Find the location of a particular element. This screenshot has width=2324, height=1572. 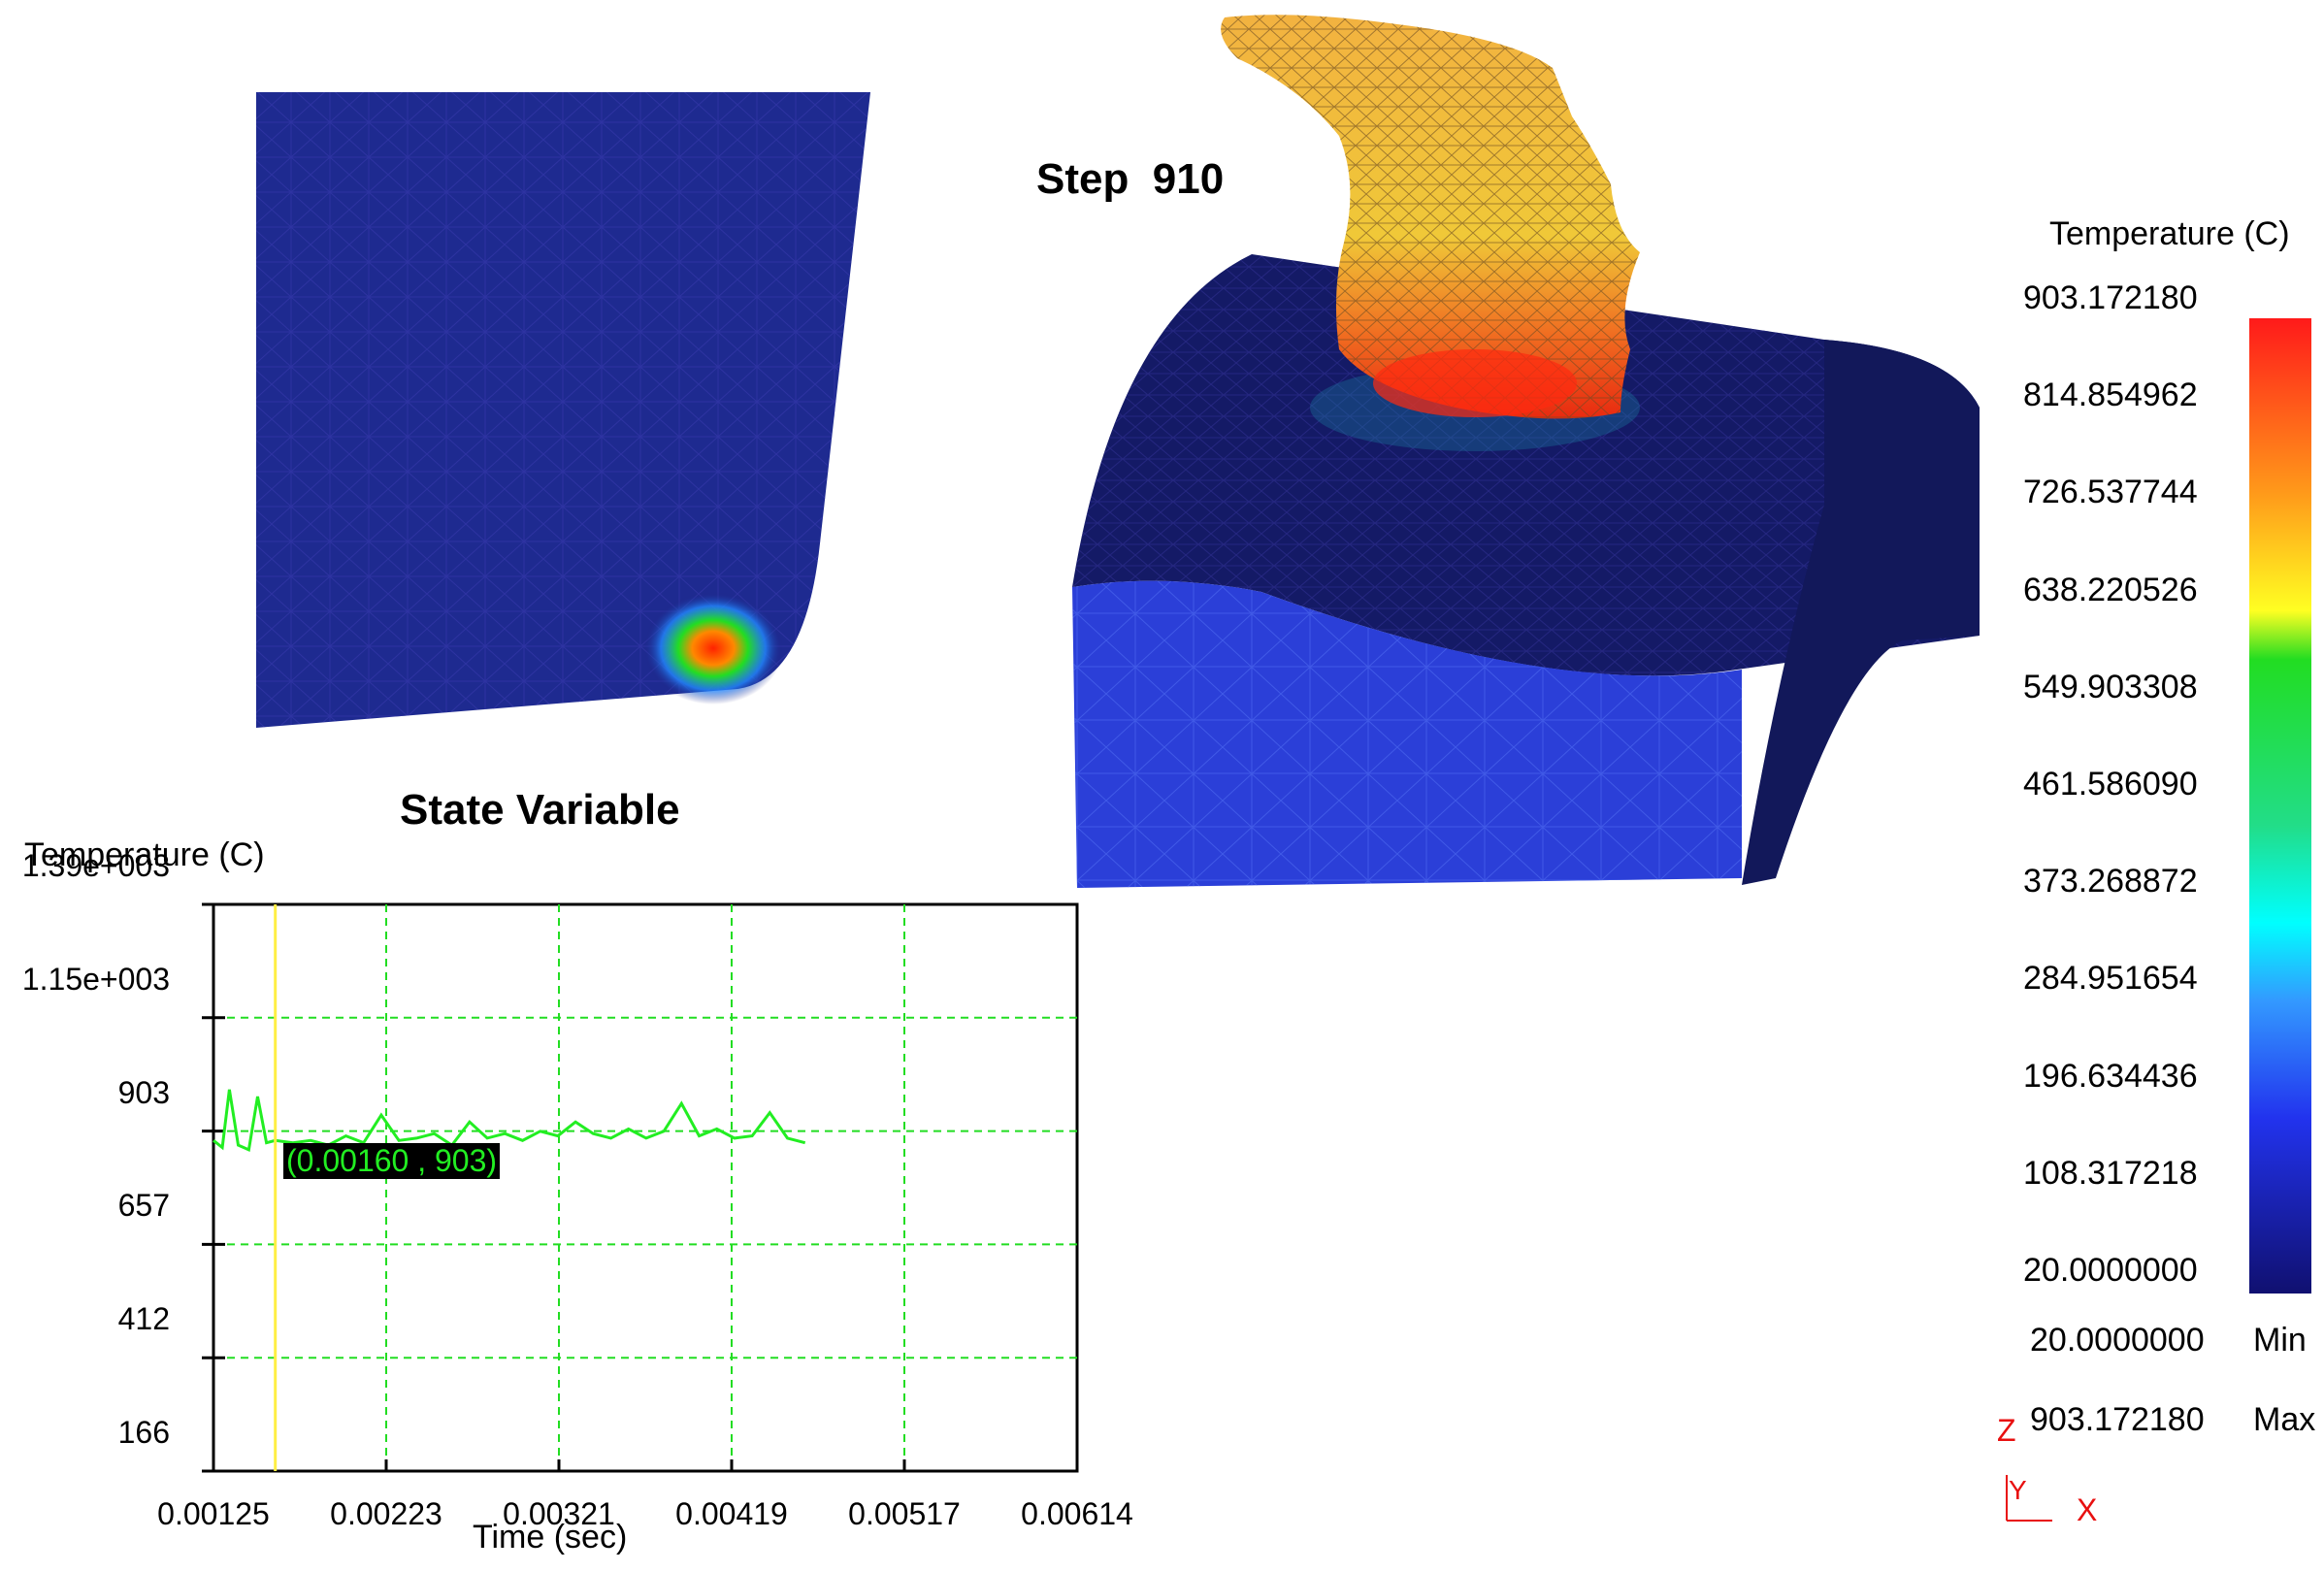

y-tick-label: 412 is located at coordinates (143, 1319).